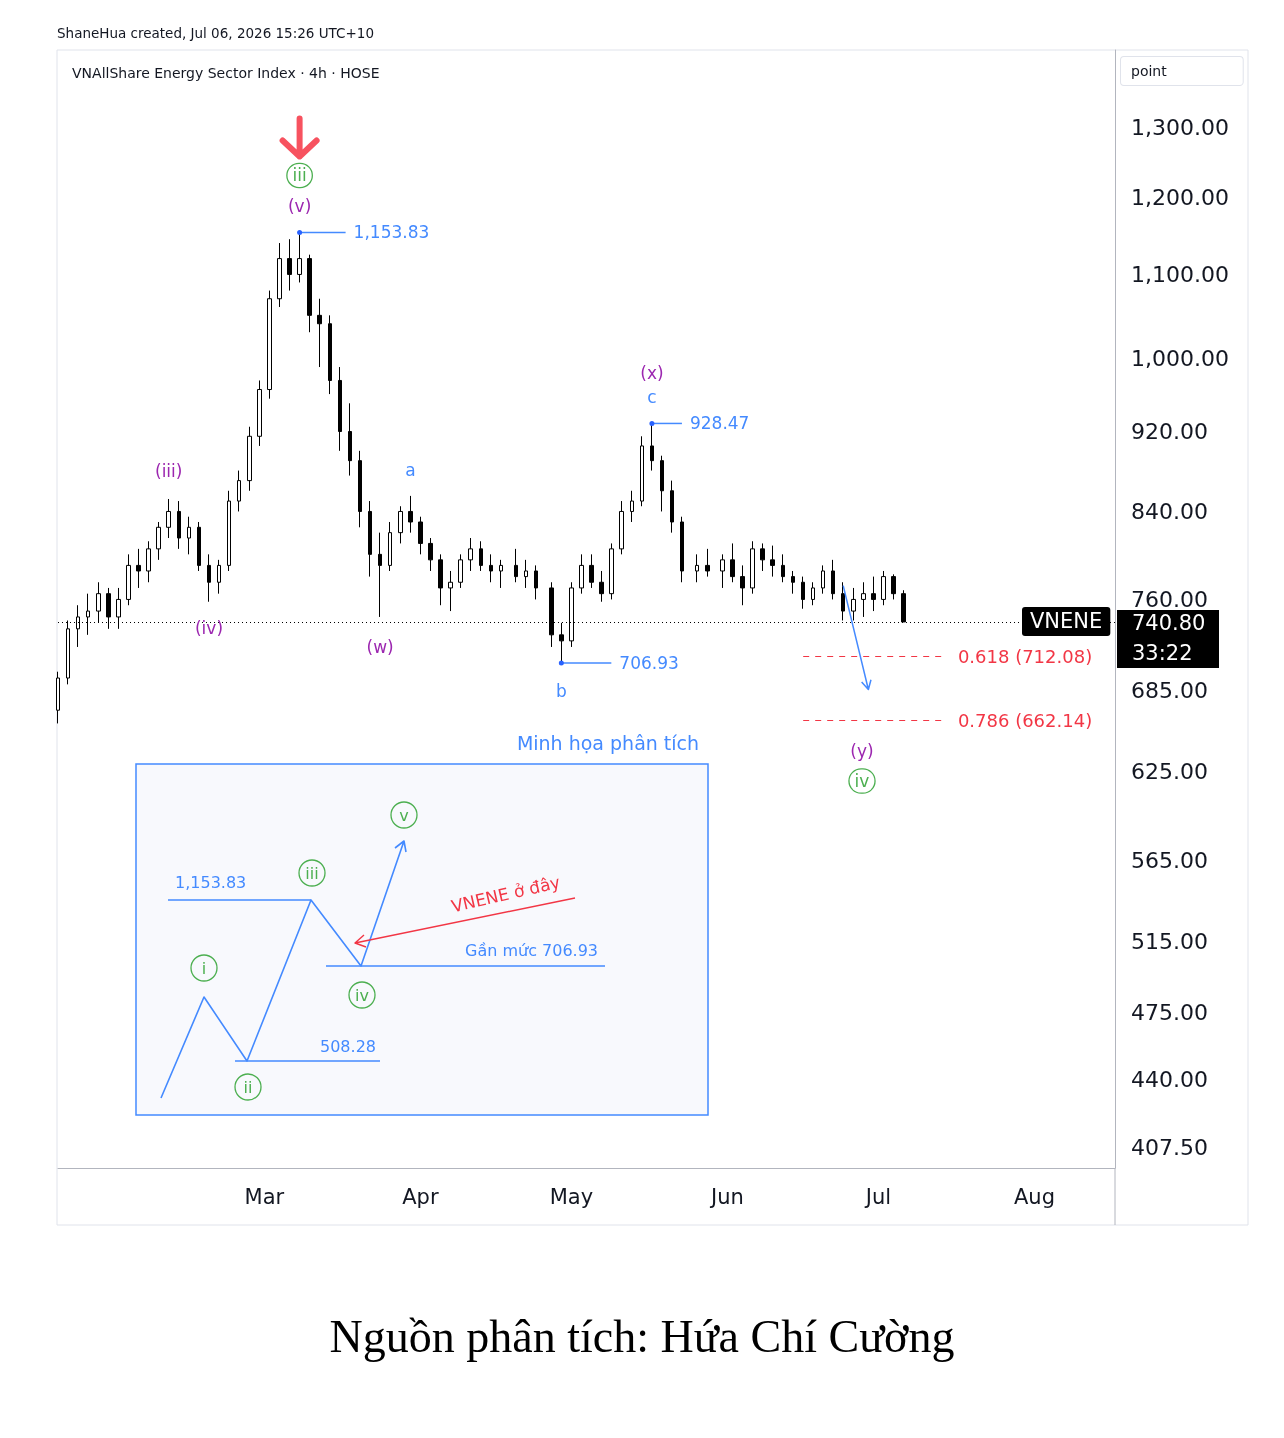 The width and height of the screenshot is (1284, 1438). Describe the element at coordinates (391, 232) in the screenshot. I see `annotation: 1,153.83` at that location.